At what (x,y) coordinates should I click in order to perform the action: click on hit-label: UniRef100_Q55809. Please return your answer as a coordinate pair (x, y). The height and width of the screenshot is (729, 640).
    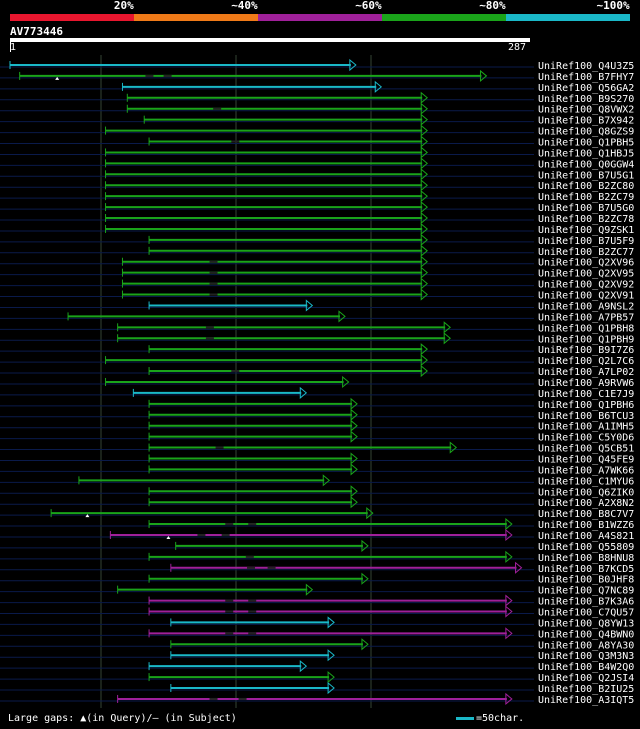
    Looking at the image, I should click on (586, 547).